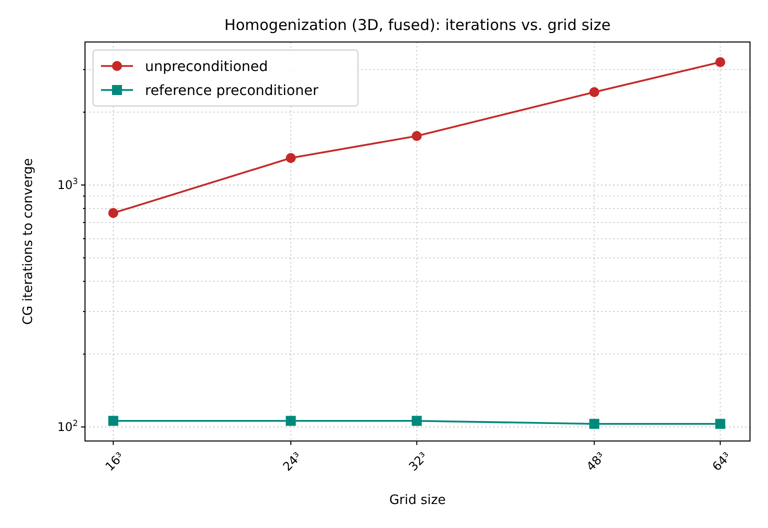 The width and height of the screenshot is (768, 528). I want to click on x-tick-label: 64³, so click(721, 461).